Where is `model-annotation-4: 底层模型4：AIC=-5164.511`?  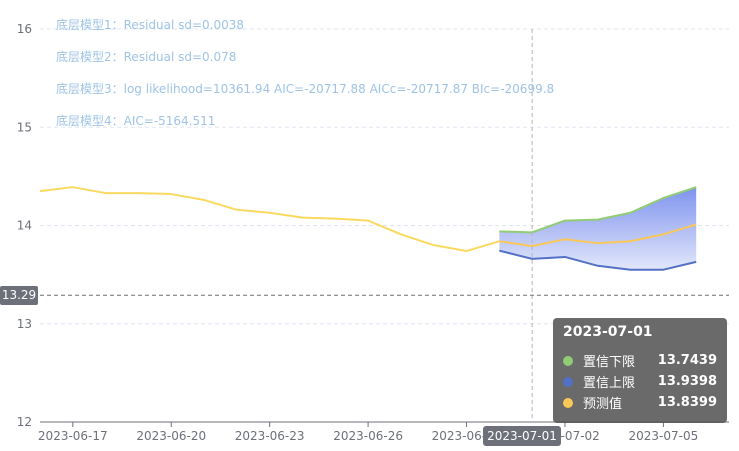
model-annotation-4: 底层模型4：AIC=-5164.511 is located at coordinates (135, 120).